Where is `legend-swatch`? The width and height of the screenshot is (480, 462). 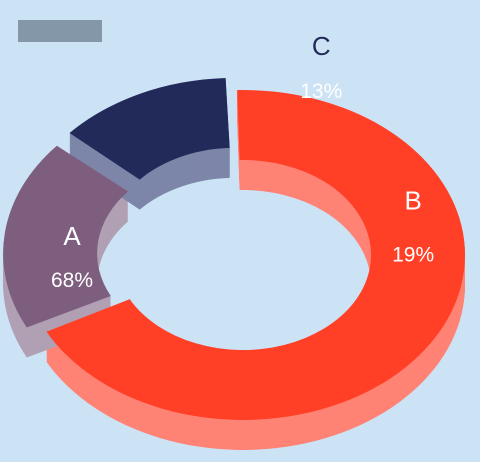
legend-swatch is located at coordinates (60, 31).